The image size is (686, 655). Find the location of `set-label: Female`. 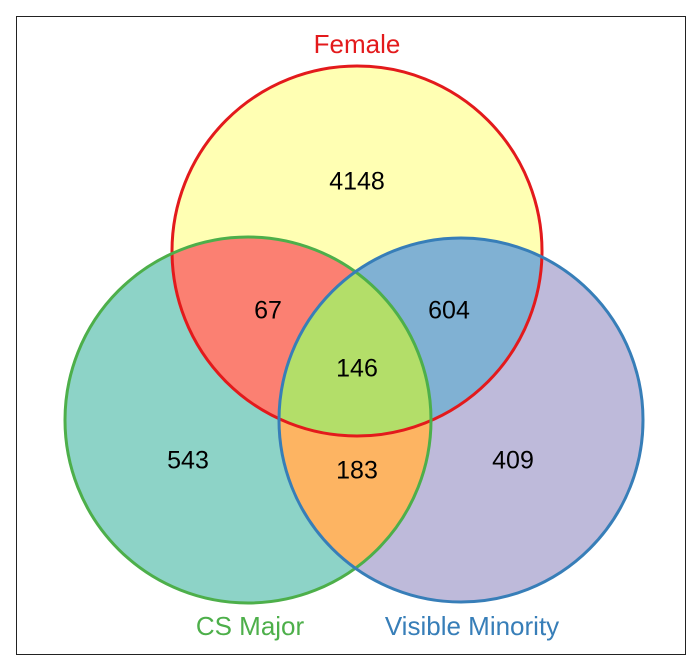

set-label: Female is located at coordinates (357, 44).